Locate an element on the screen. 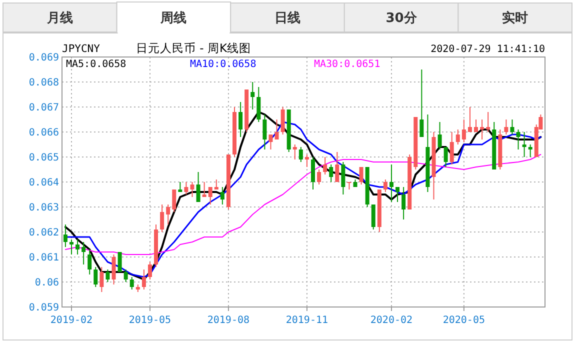 This screenshot has height=343, width=575. x-tick-label: 2019-08 is located at coordinates (228, 320).